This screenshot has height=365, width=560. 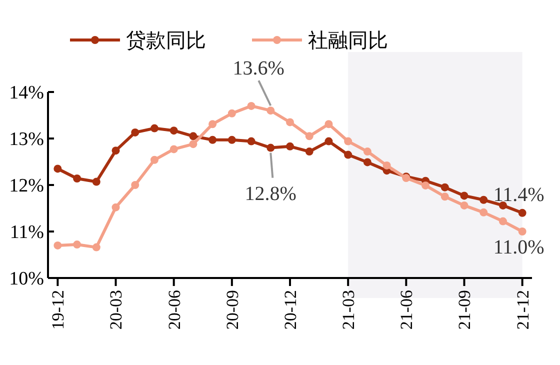 I want to click on y-tick-label: 12%, so click(x=26, y=186).